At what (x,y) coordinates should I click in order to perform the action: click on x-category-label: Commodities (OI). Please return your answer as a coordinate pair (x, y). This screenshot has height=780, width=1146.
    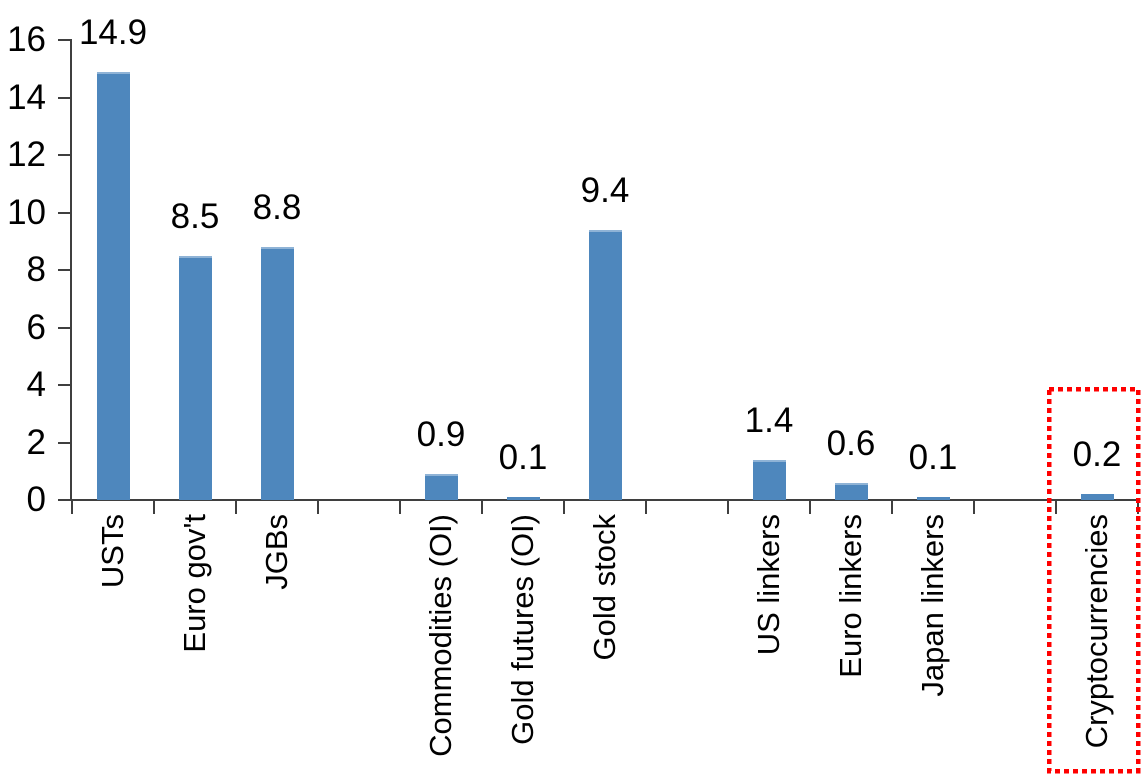
    Looking at the image, I should click on (440, 635).